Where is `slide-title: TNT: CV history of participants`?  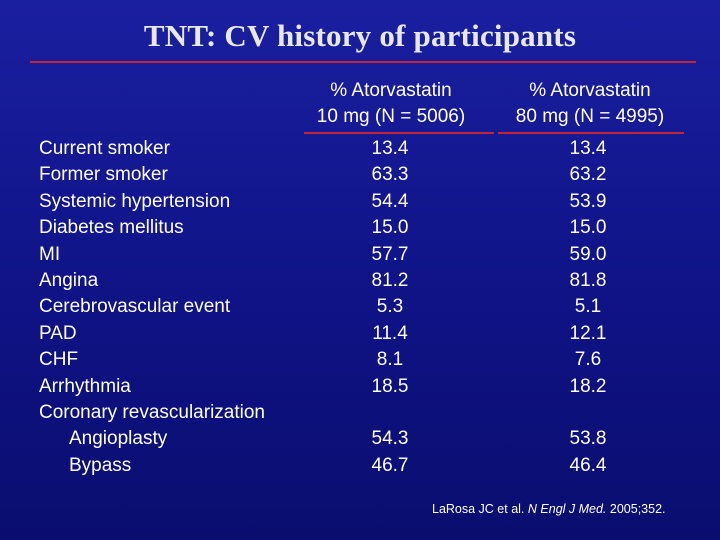
slide-title: TNT: CV history of participants is located at coordinates (360, 35).